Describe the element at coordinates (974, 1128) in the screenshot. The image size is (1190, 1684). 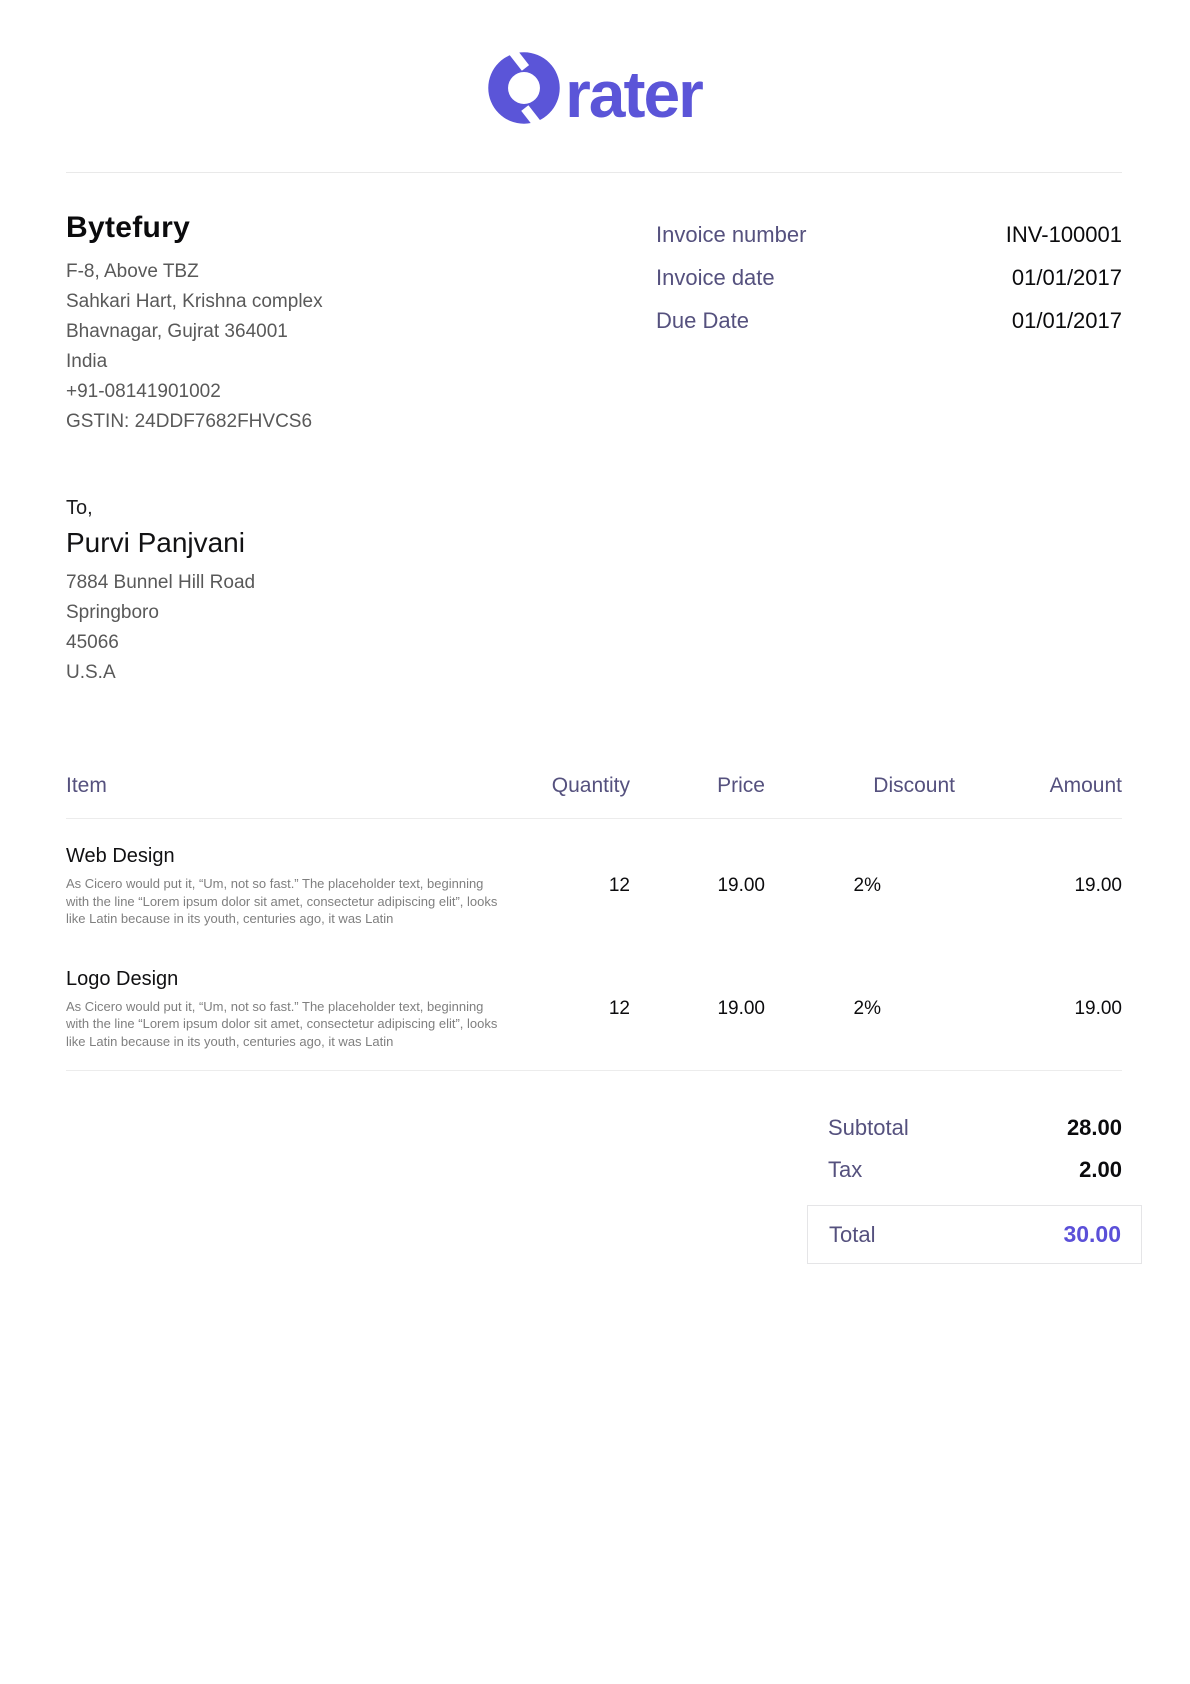
I see `subtotal-row: Subtotal 28.00` at that location.